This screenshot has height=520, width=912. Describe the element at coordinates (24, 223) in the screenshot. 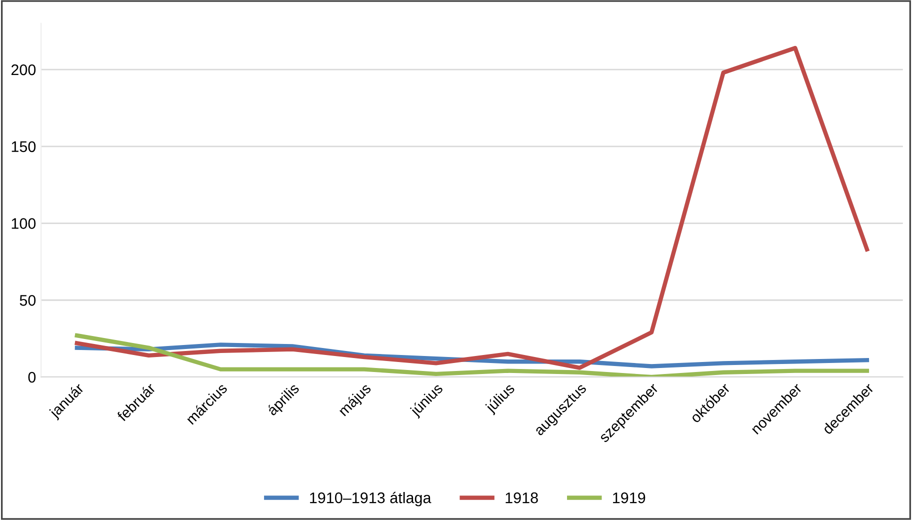

I see `y-tick-label: 100` at that location.